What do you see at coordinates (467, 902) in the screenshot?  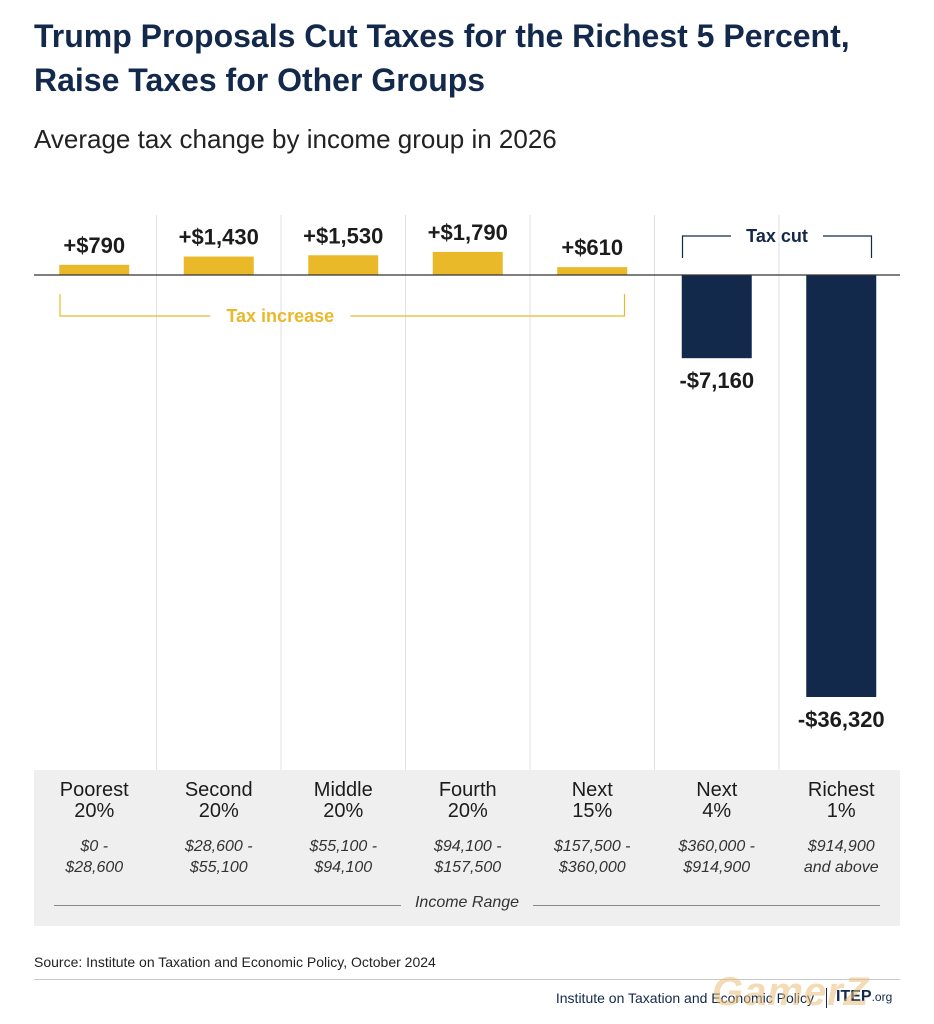 I see `income-range-label: Income Range` at bounding box center [467, 902].